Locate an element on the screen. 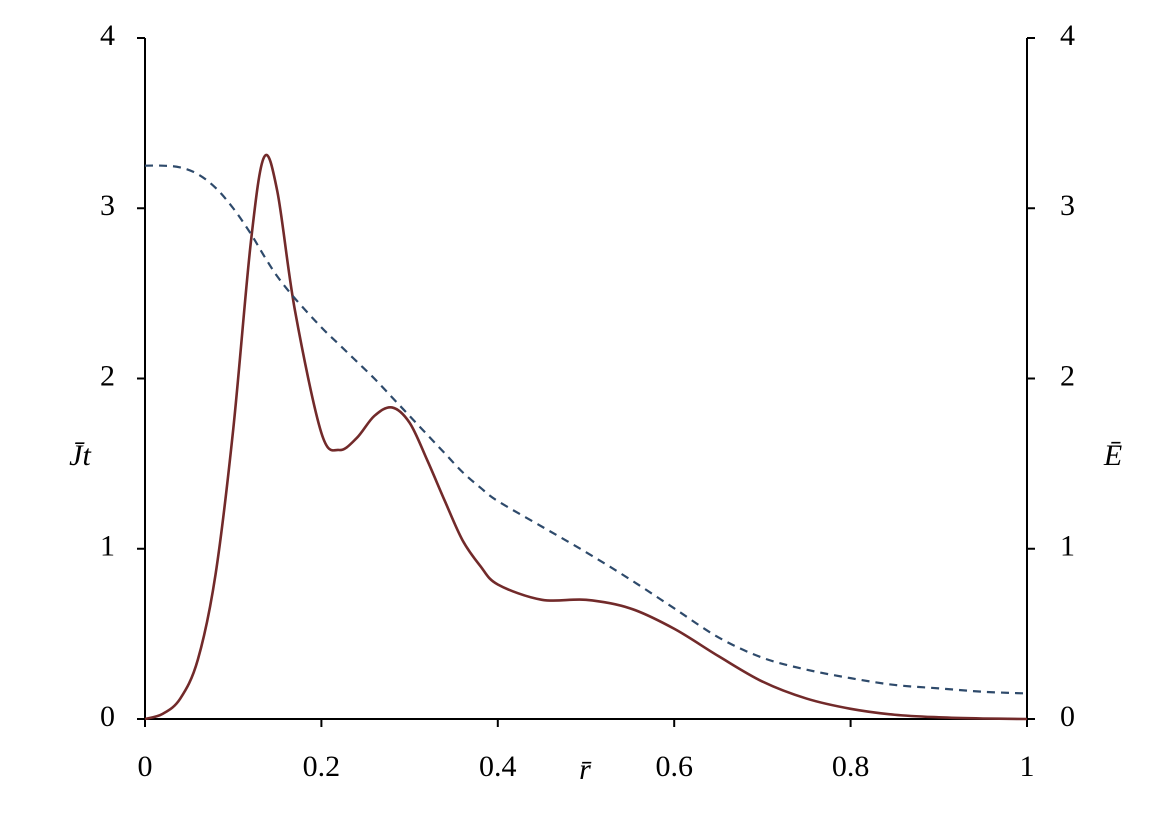 The height and width of the screenshot is (827, 1170). x-tick-label: 1 is located at coordinates (1027, 766).